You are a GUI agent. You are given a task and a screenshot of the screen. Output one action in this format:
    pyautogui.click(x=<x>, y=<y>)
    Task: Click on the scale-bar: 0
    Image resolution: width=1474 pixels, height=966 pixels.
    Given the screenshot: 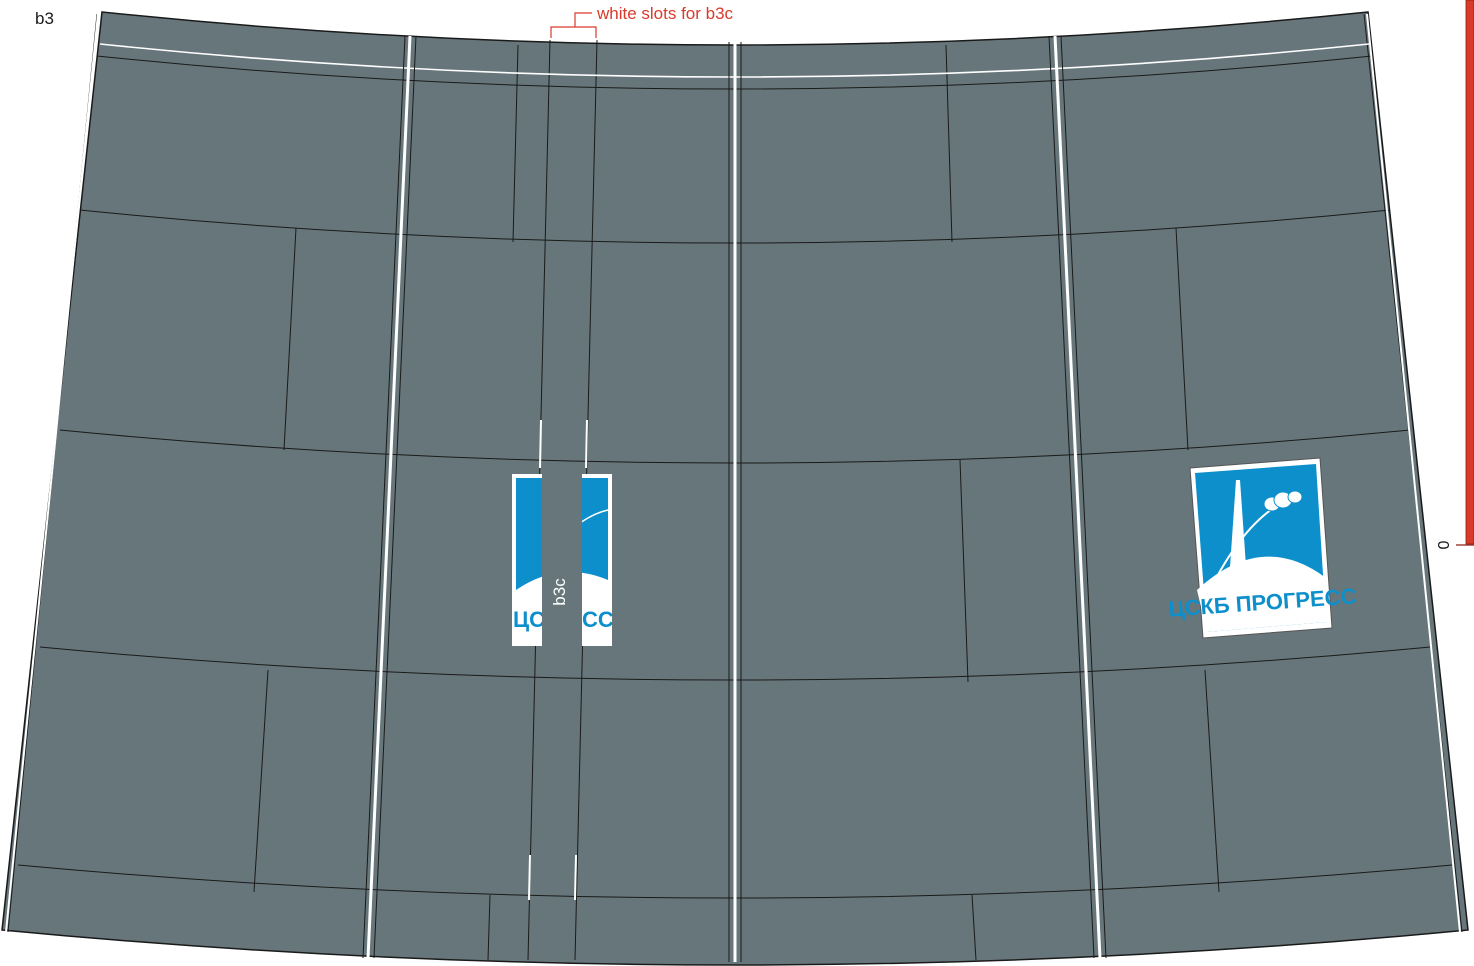 What is the action you would take?
    pyautogui.click(x=1455, y=274)
    